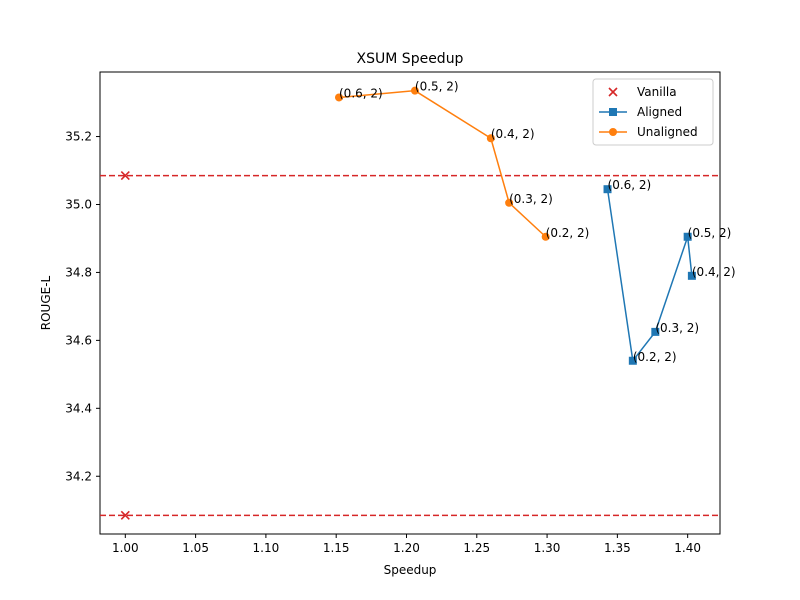  What do you see at coordinates (410, 59) in the screenshot?
I see `chart-title: XSUM Speedup` at bounding box center [410, 59].